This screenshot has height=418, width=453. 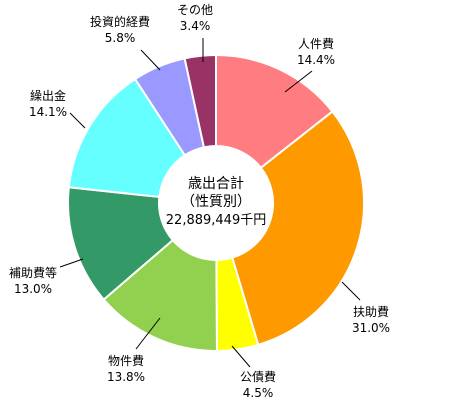 What do you see at coordinates (195, 26) in the screenshot?
I see `slice-pct-8: 3.4%` at bounding box center [195, 26].